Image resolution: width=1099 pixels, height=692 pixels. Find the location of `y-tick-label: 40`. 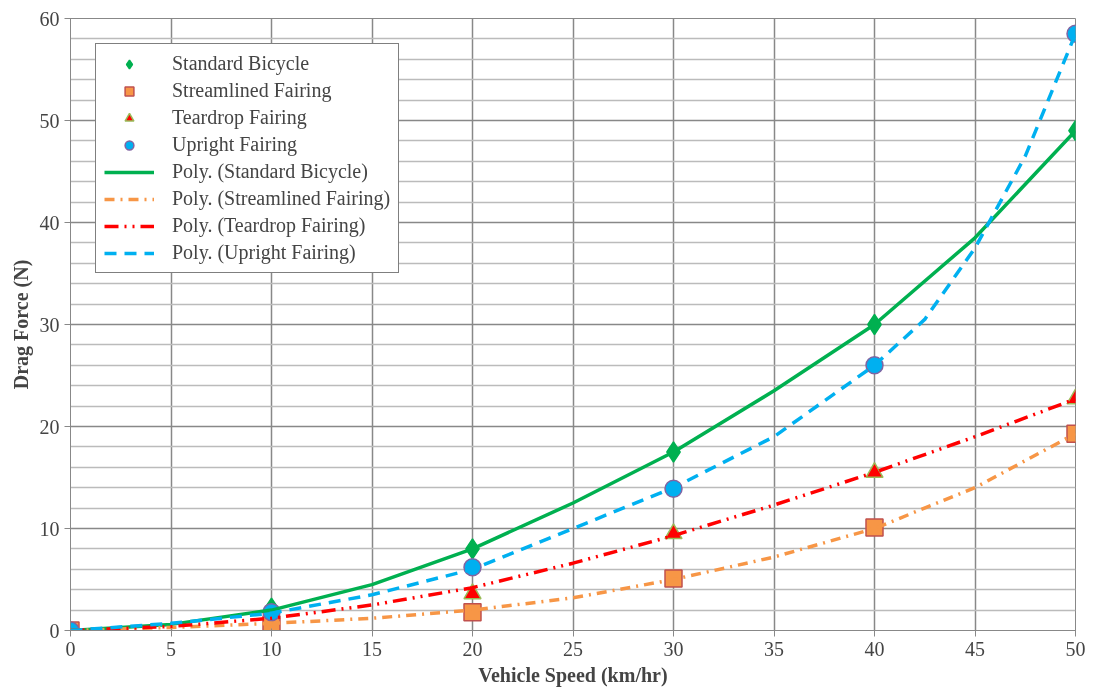

y-tick-label: 40 is located at coordinates (49, 222).